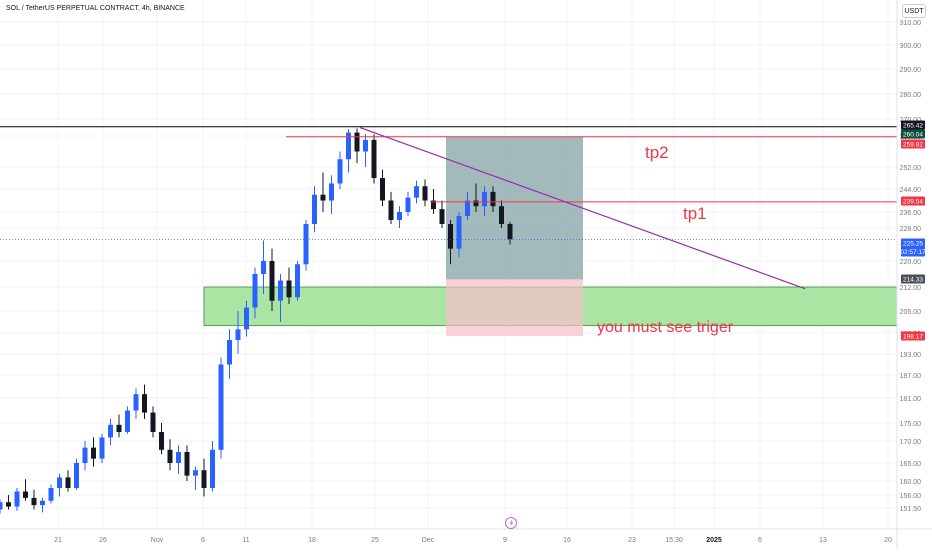 The width and height of the screenshot is (932, 555). Describe the element at coordinates (665, 239) in the screenshot. I see `annotations: tp2 tp1 you must see triger` at that location.